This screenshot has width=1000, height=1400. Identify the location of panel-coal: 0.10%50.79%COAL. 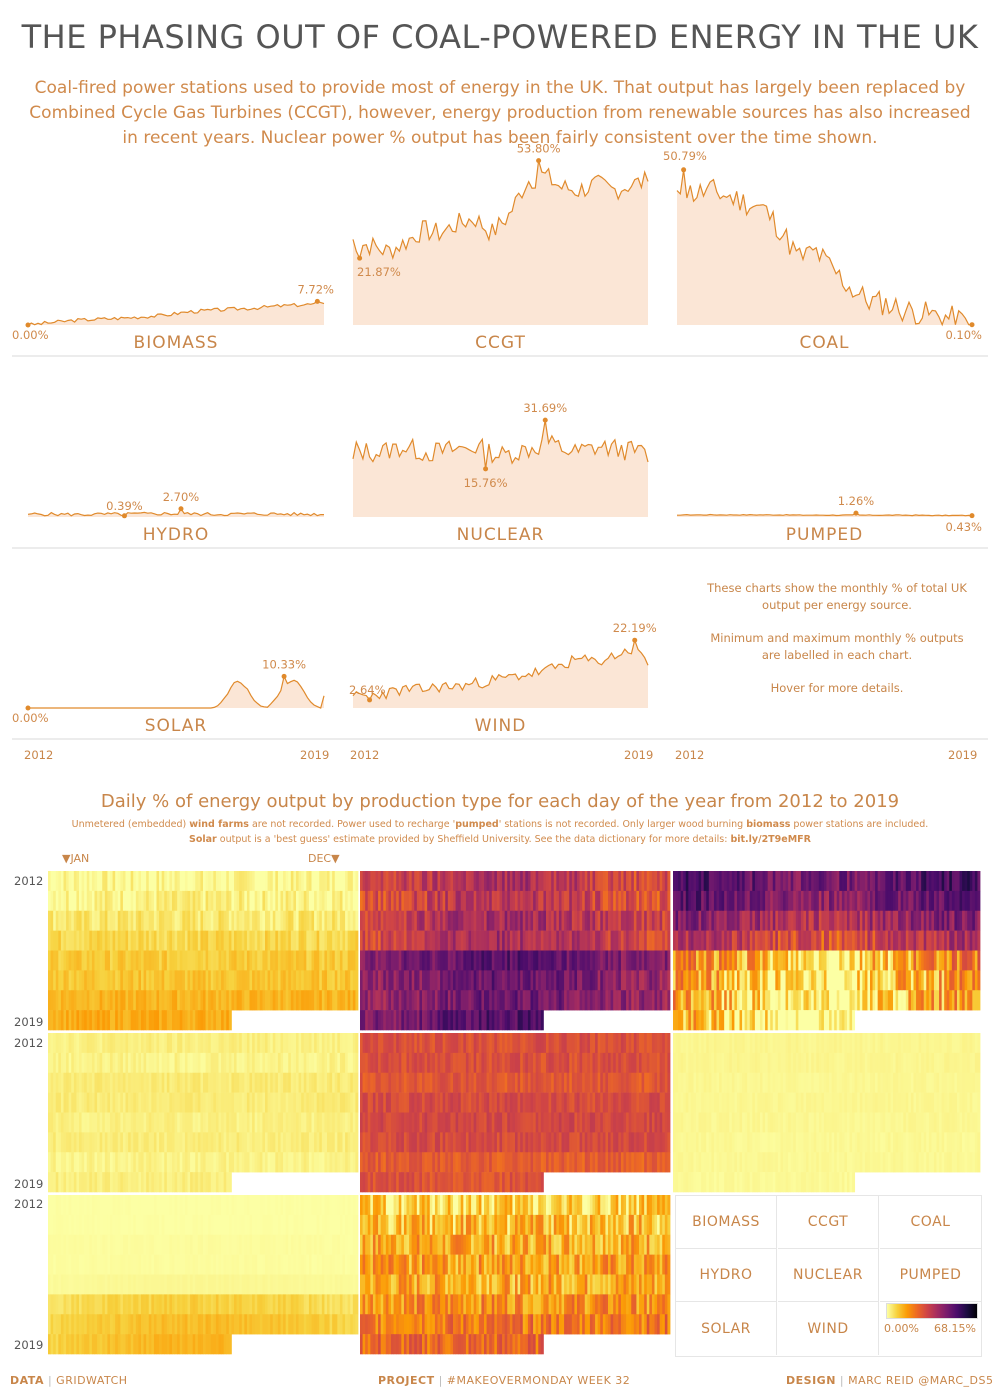
(822, 251).